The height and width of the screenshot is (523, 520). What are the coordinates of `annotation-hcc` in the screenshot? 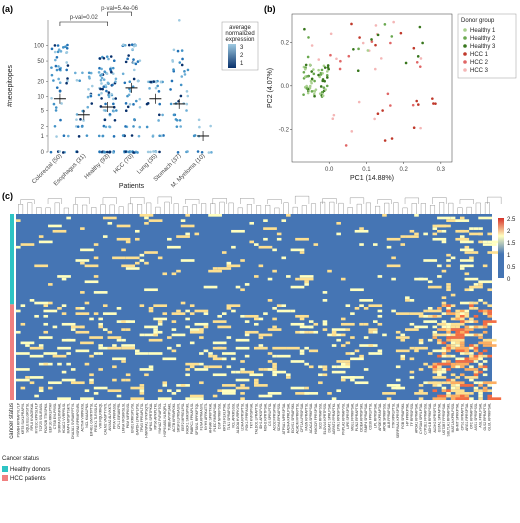 It's located at (12, 352).